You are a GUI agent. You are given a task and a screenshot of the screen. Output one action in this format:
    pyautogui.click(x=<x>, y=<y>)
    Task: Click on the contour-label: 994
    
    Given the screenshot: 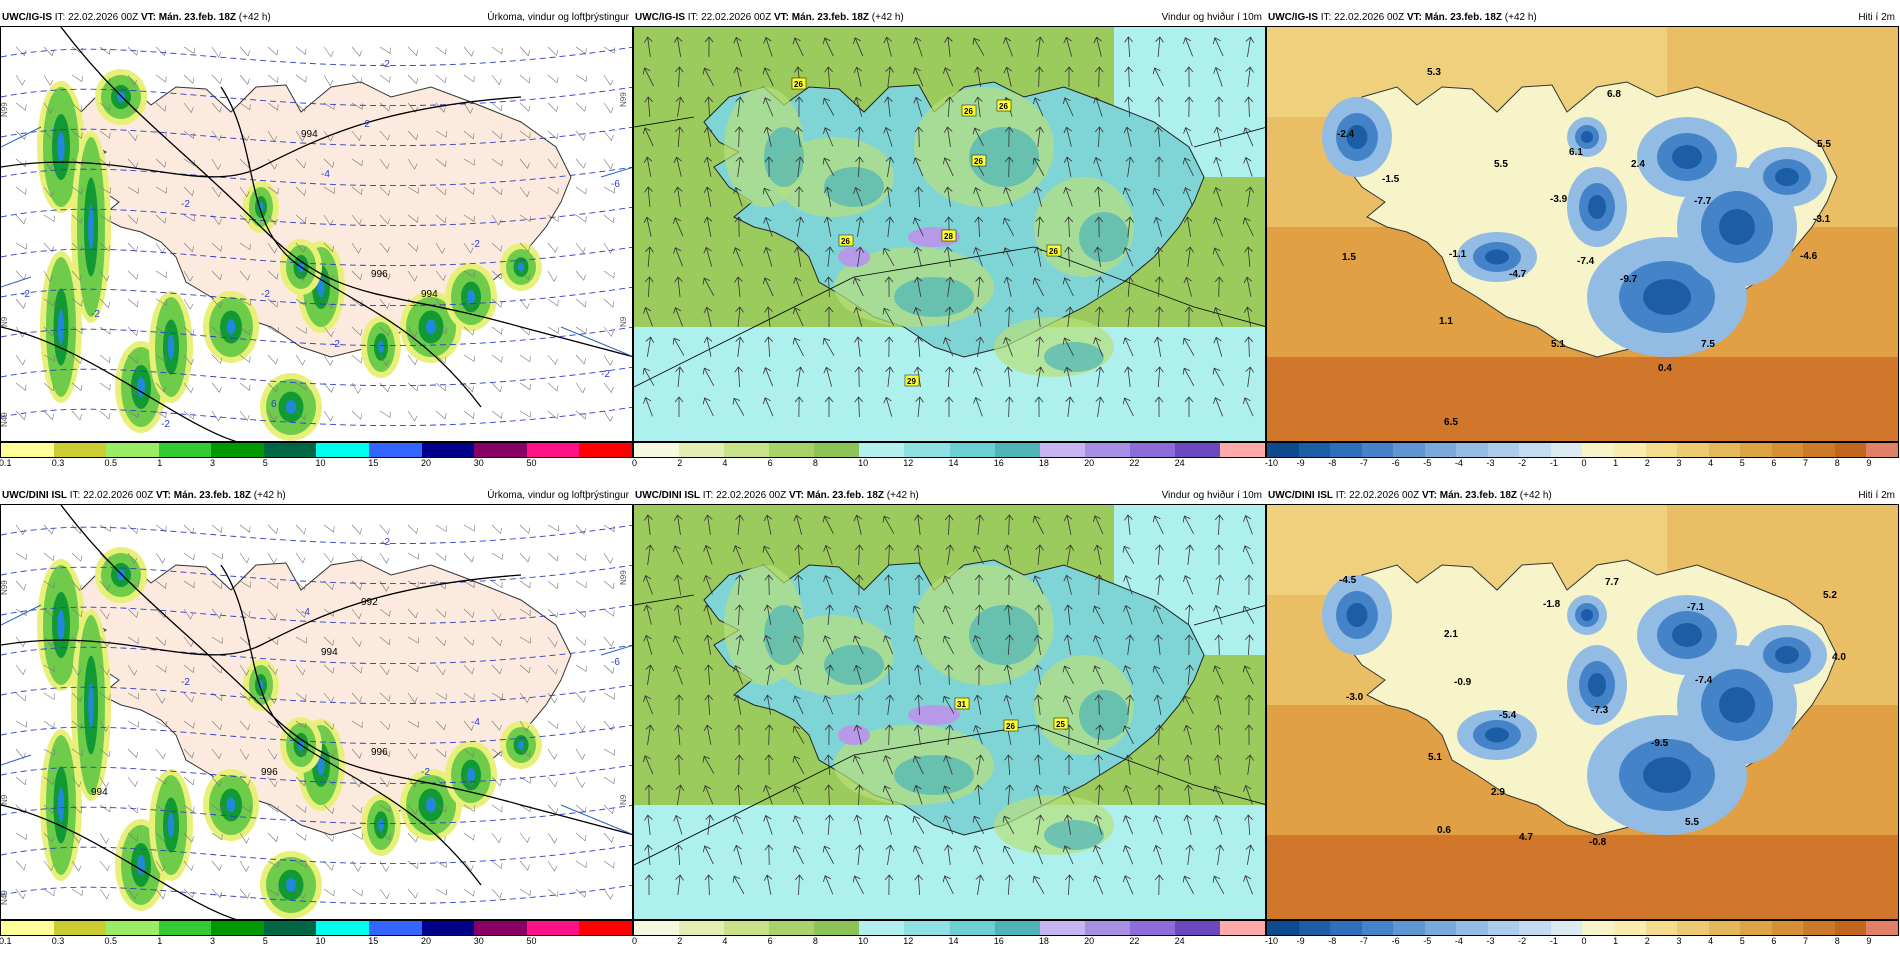 What is the action you would take?
    pyautogui.click(x=99, y=792)
    